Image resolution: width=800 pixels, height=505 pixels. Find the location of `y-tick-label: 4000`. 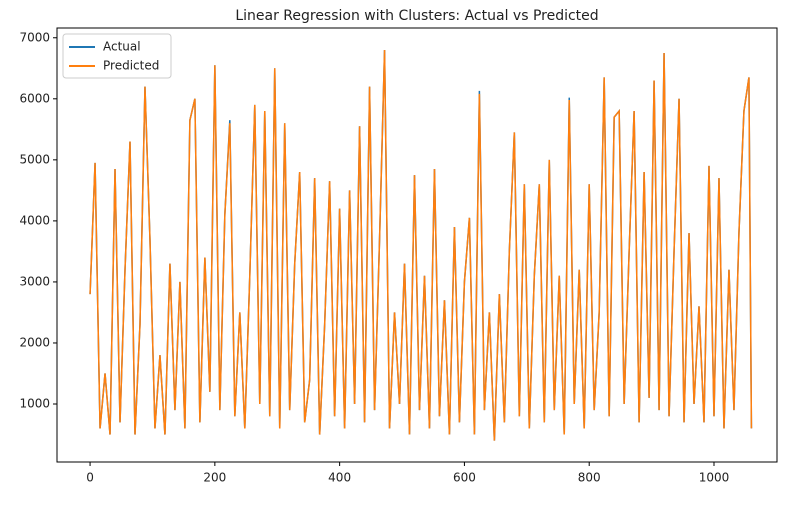

y-tick-label: 4000 is located at coordinates (34, 220).